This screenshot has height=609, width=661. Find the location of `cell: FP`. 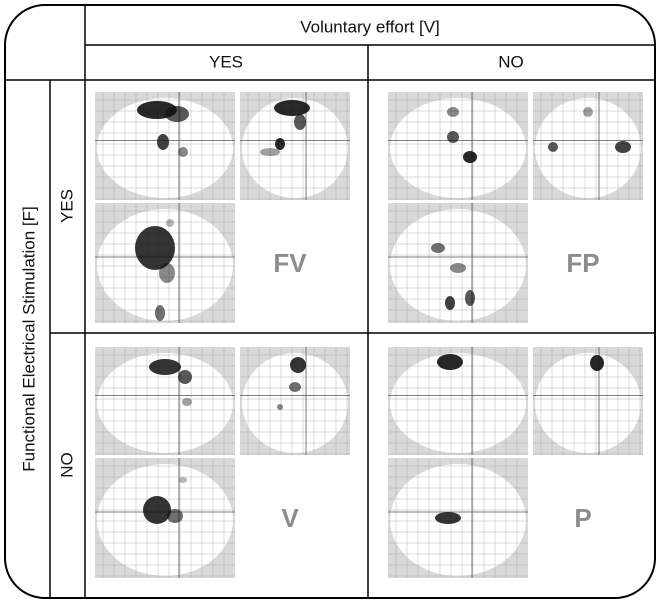

cell: FP is located at coordinates (515, 207).